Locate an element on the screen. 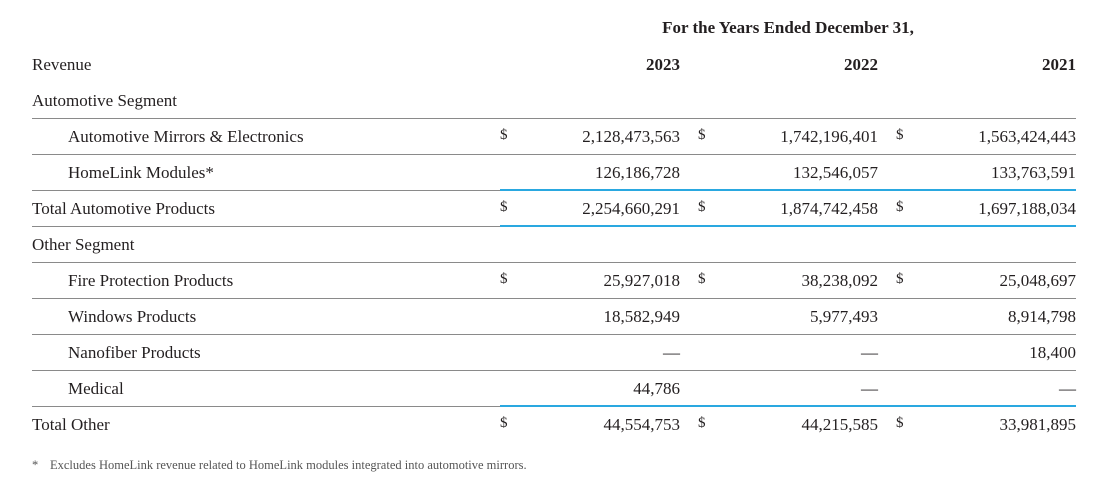  value-2023: 44,786 is located at coordinates (656, 388).